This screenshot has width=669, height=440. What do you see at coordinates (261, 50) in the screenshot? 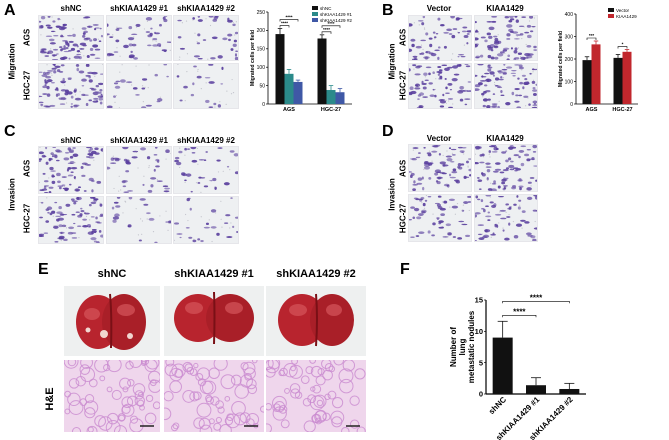
I see `y-tick-label: 150` at bounding box center [261, 50].